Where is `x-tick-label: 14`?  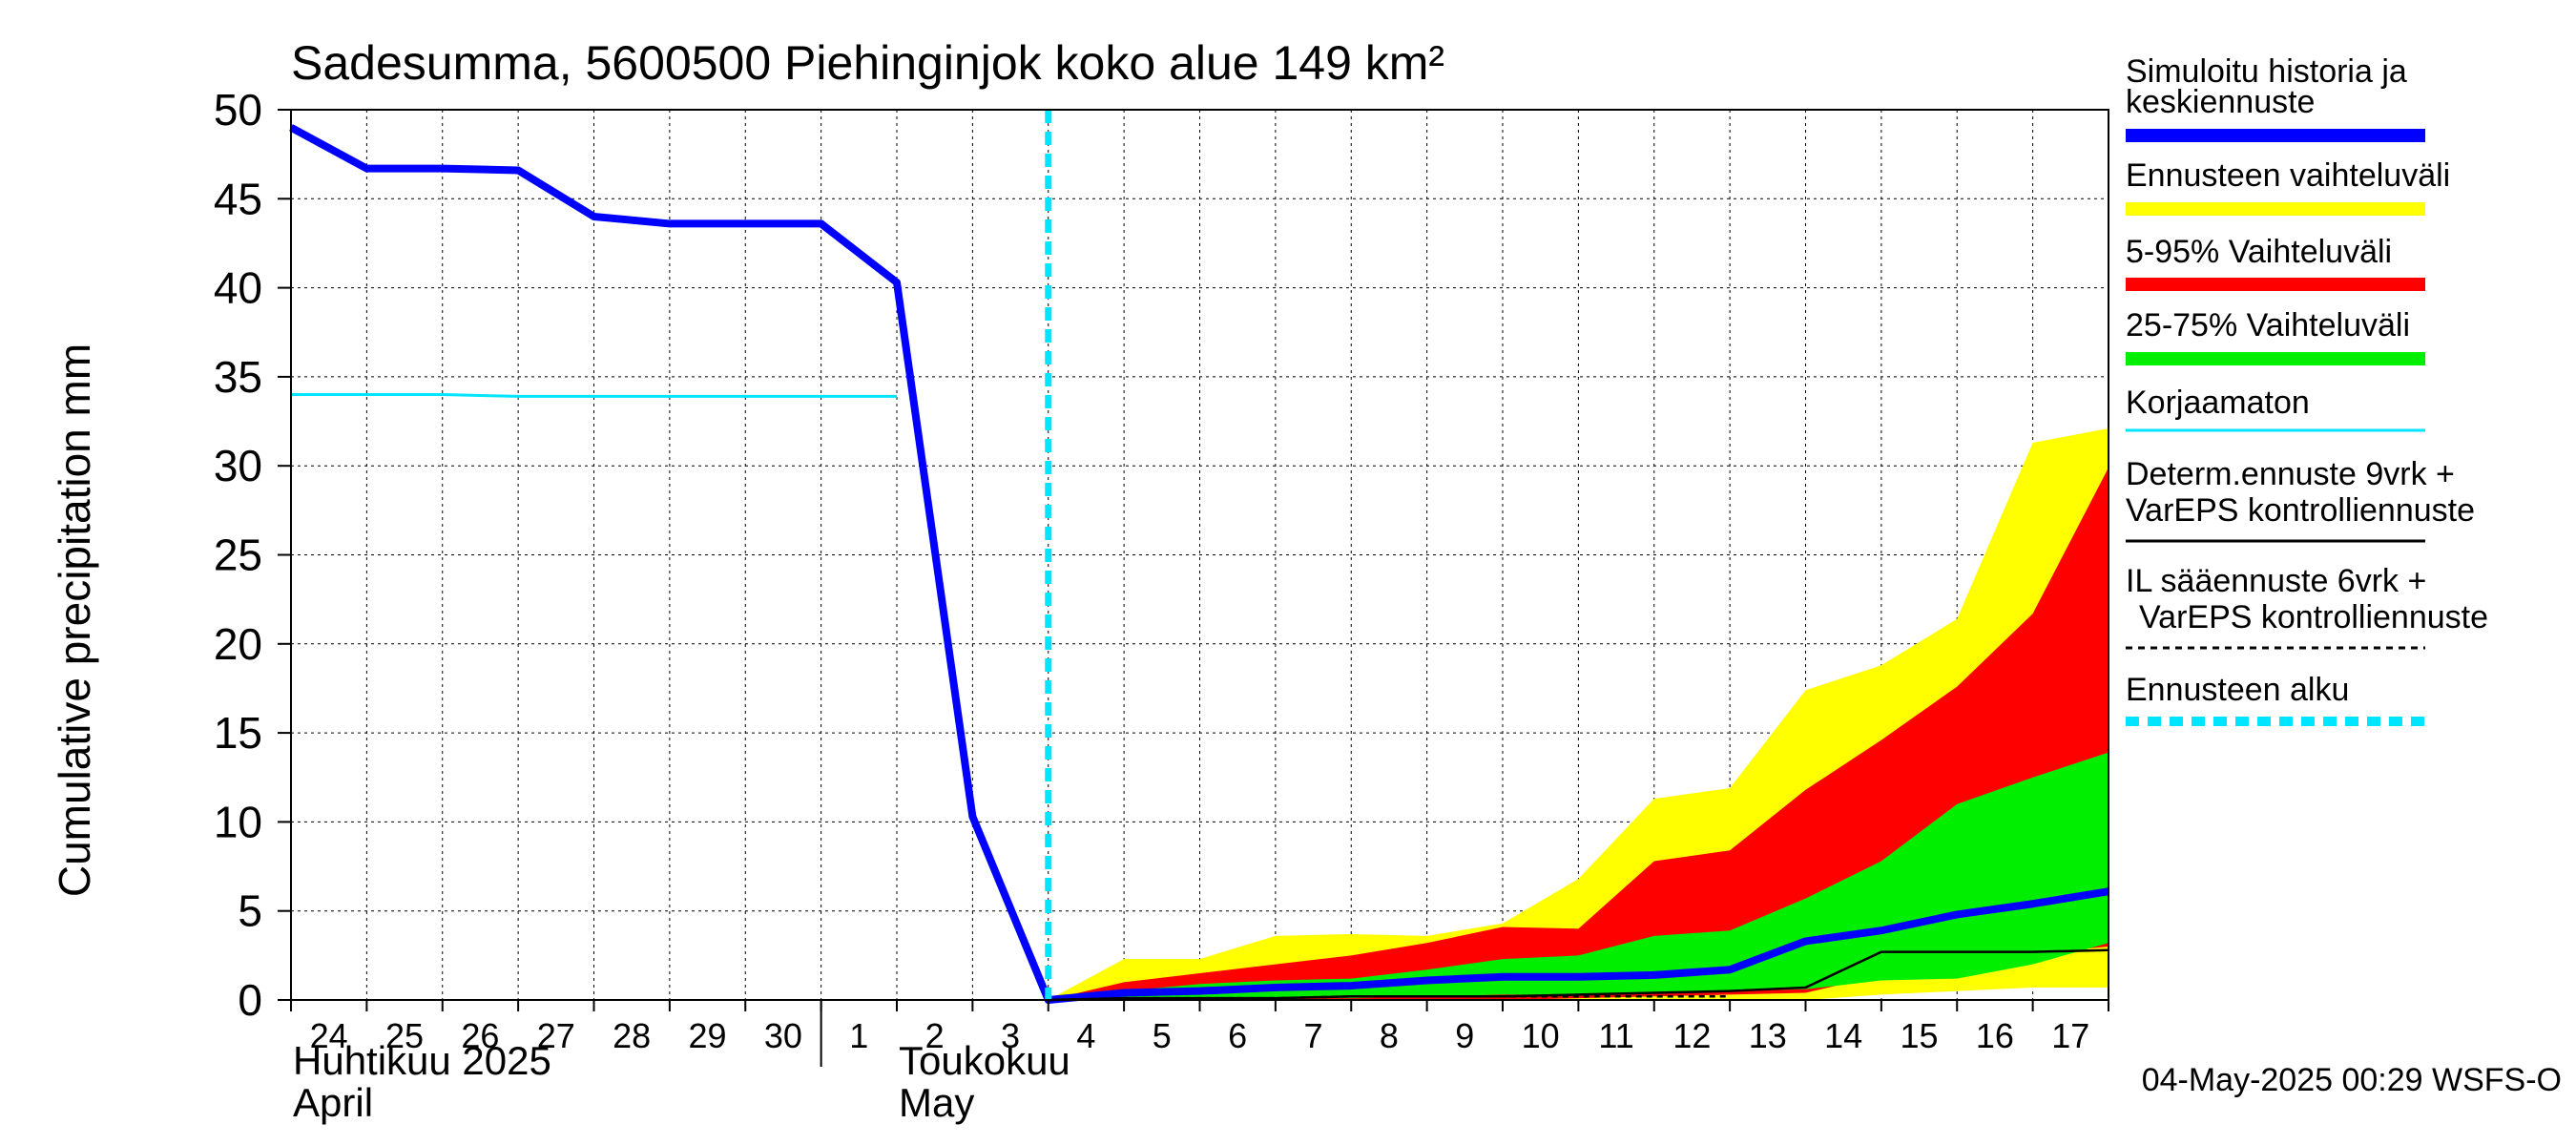 x-tick-label: 14 is located at coordinates (1843, 1035).